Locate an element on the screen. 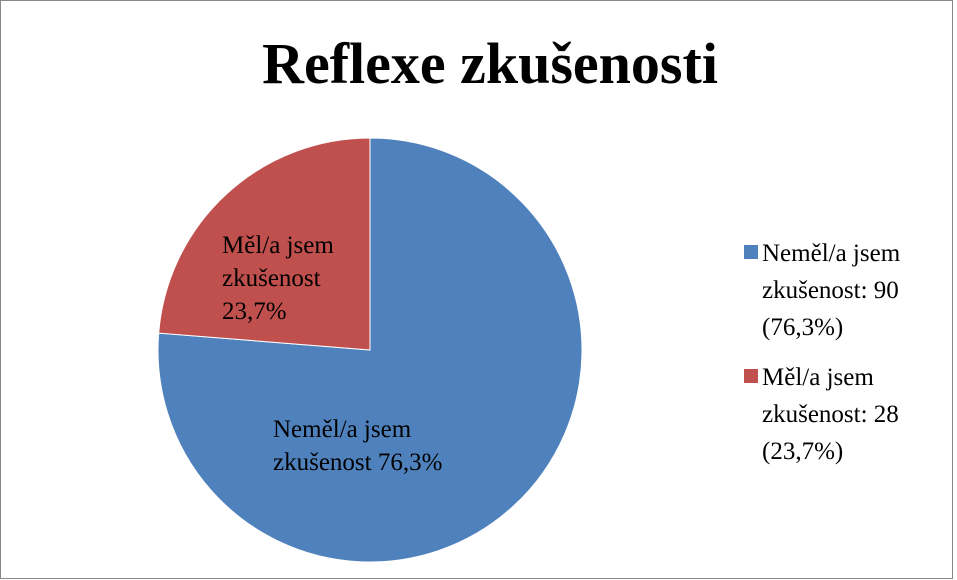 This screenshot has height=580, width=957. legend-label: Měl/a jsem zkušenost: 28 (23,7%) is located at coordinates (830, 414).